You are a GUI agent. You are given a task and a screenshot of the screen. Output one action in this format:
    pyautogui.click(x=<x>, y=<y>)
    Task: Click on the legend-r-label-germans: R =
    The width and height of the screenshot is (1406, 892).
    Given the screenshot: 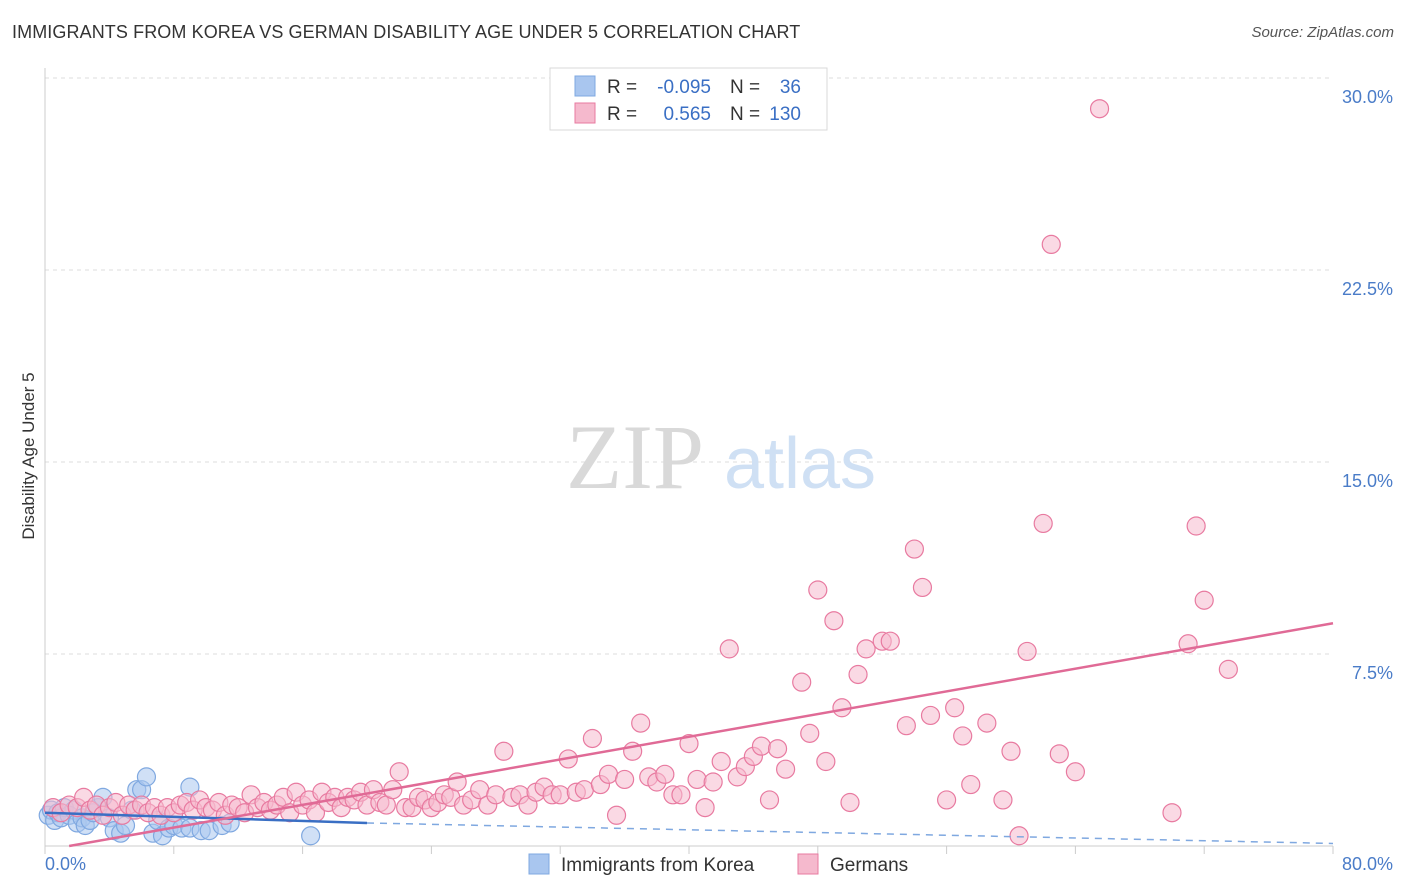 What is the action you would take?
    pyautogui.click(x=622, y=114)
    